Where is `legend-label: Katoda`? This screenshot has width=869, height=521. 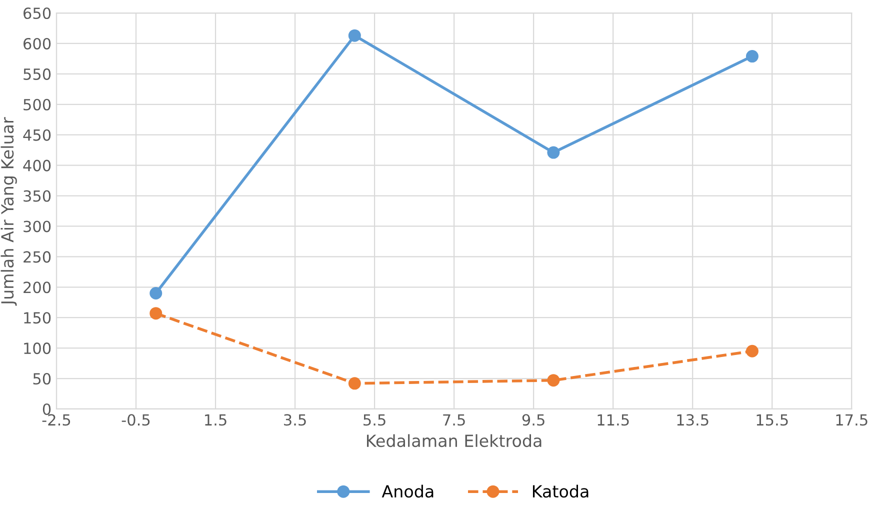 legend-label: Katoda is located at coordinates (560, 491).